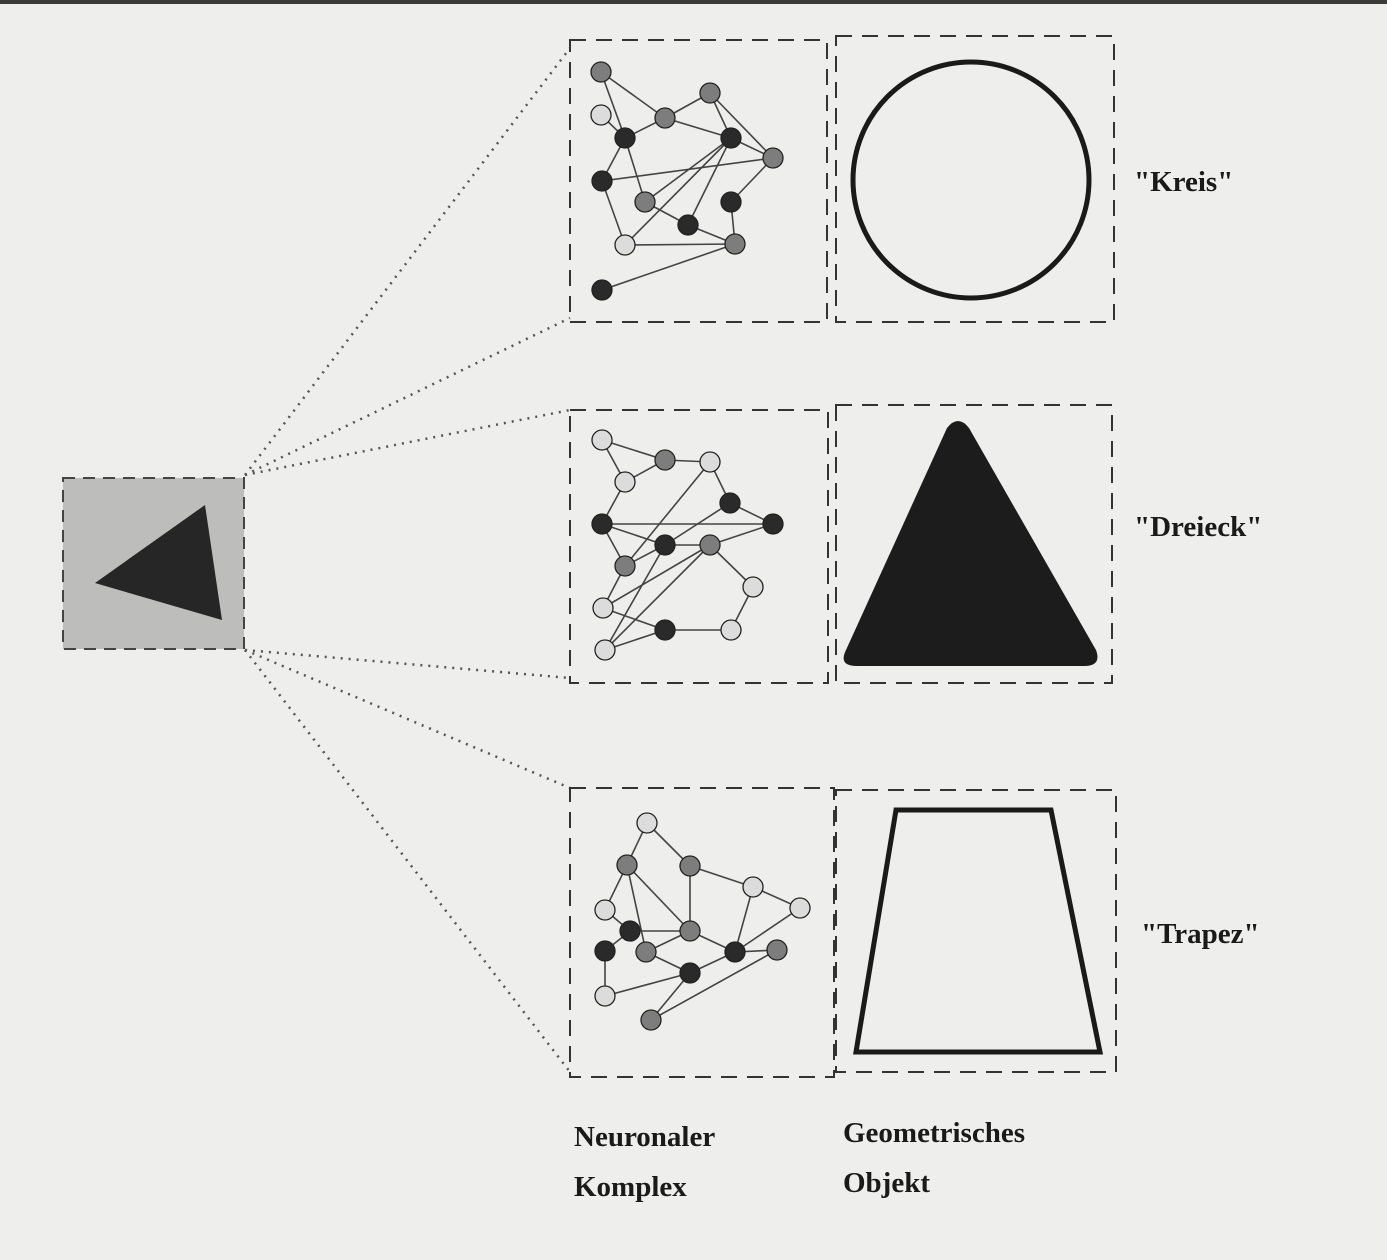  I want to click on neural-complex-box-dreieck, so click(699, 546).